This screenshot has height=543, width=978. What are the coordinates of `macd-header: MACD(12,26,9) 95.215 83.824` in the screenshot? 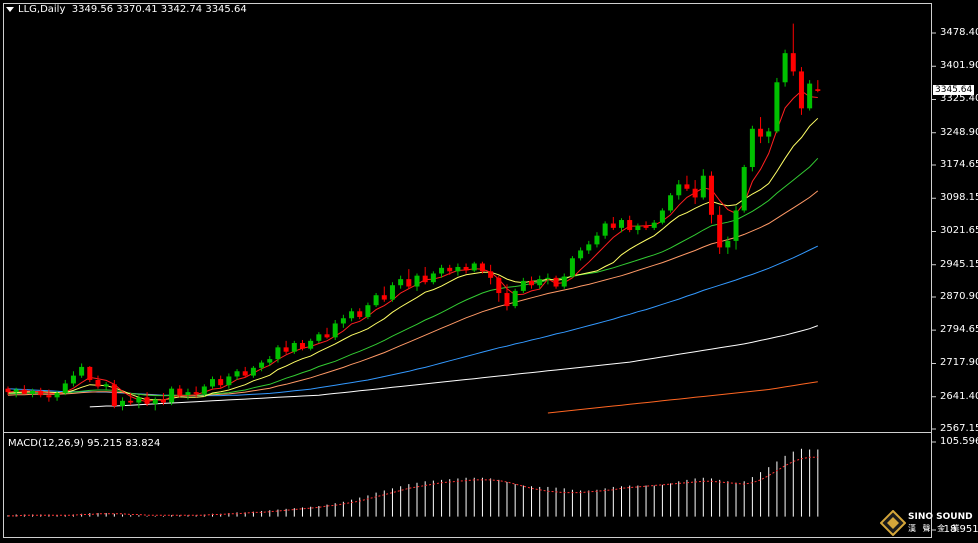 It's located at (84, 443).